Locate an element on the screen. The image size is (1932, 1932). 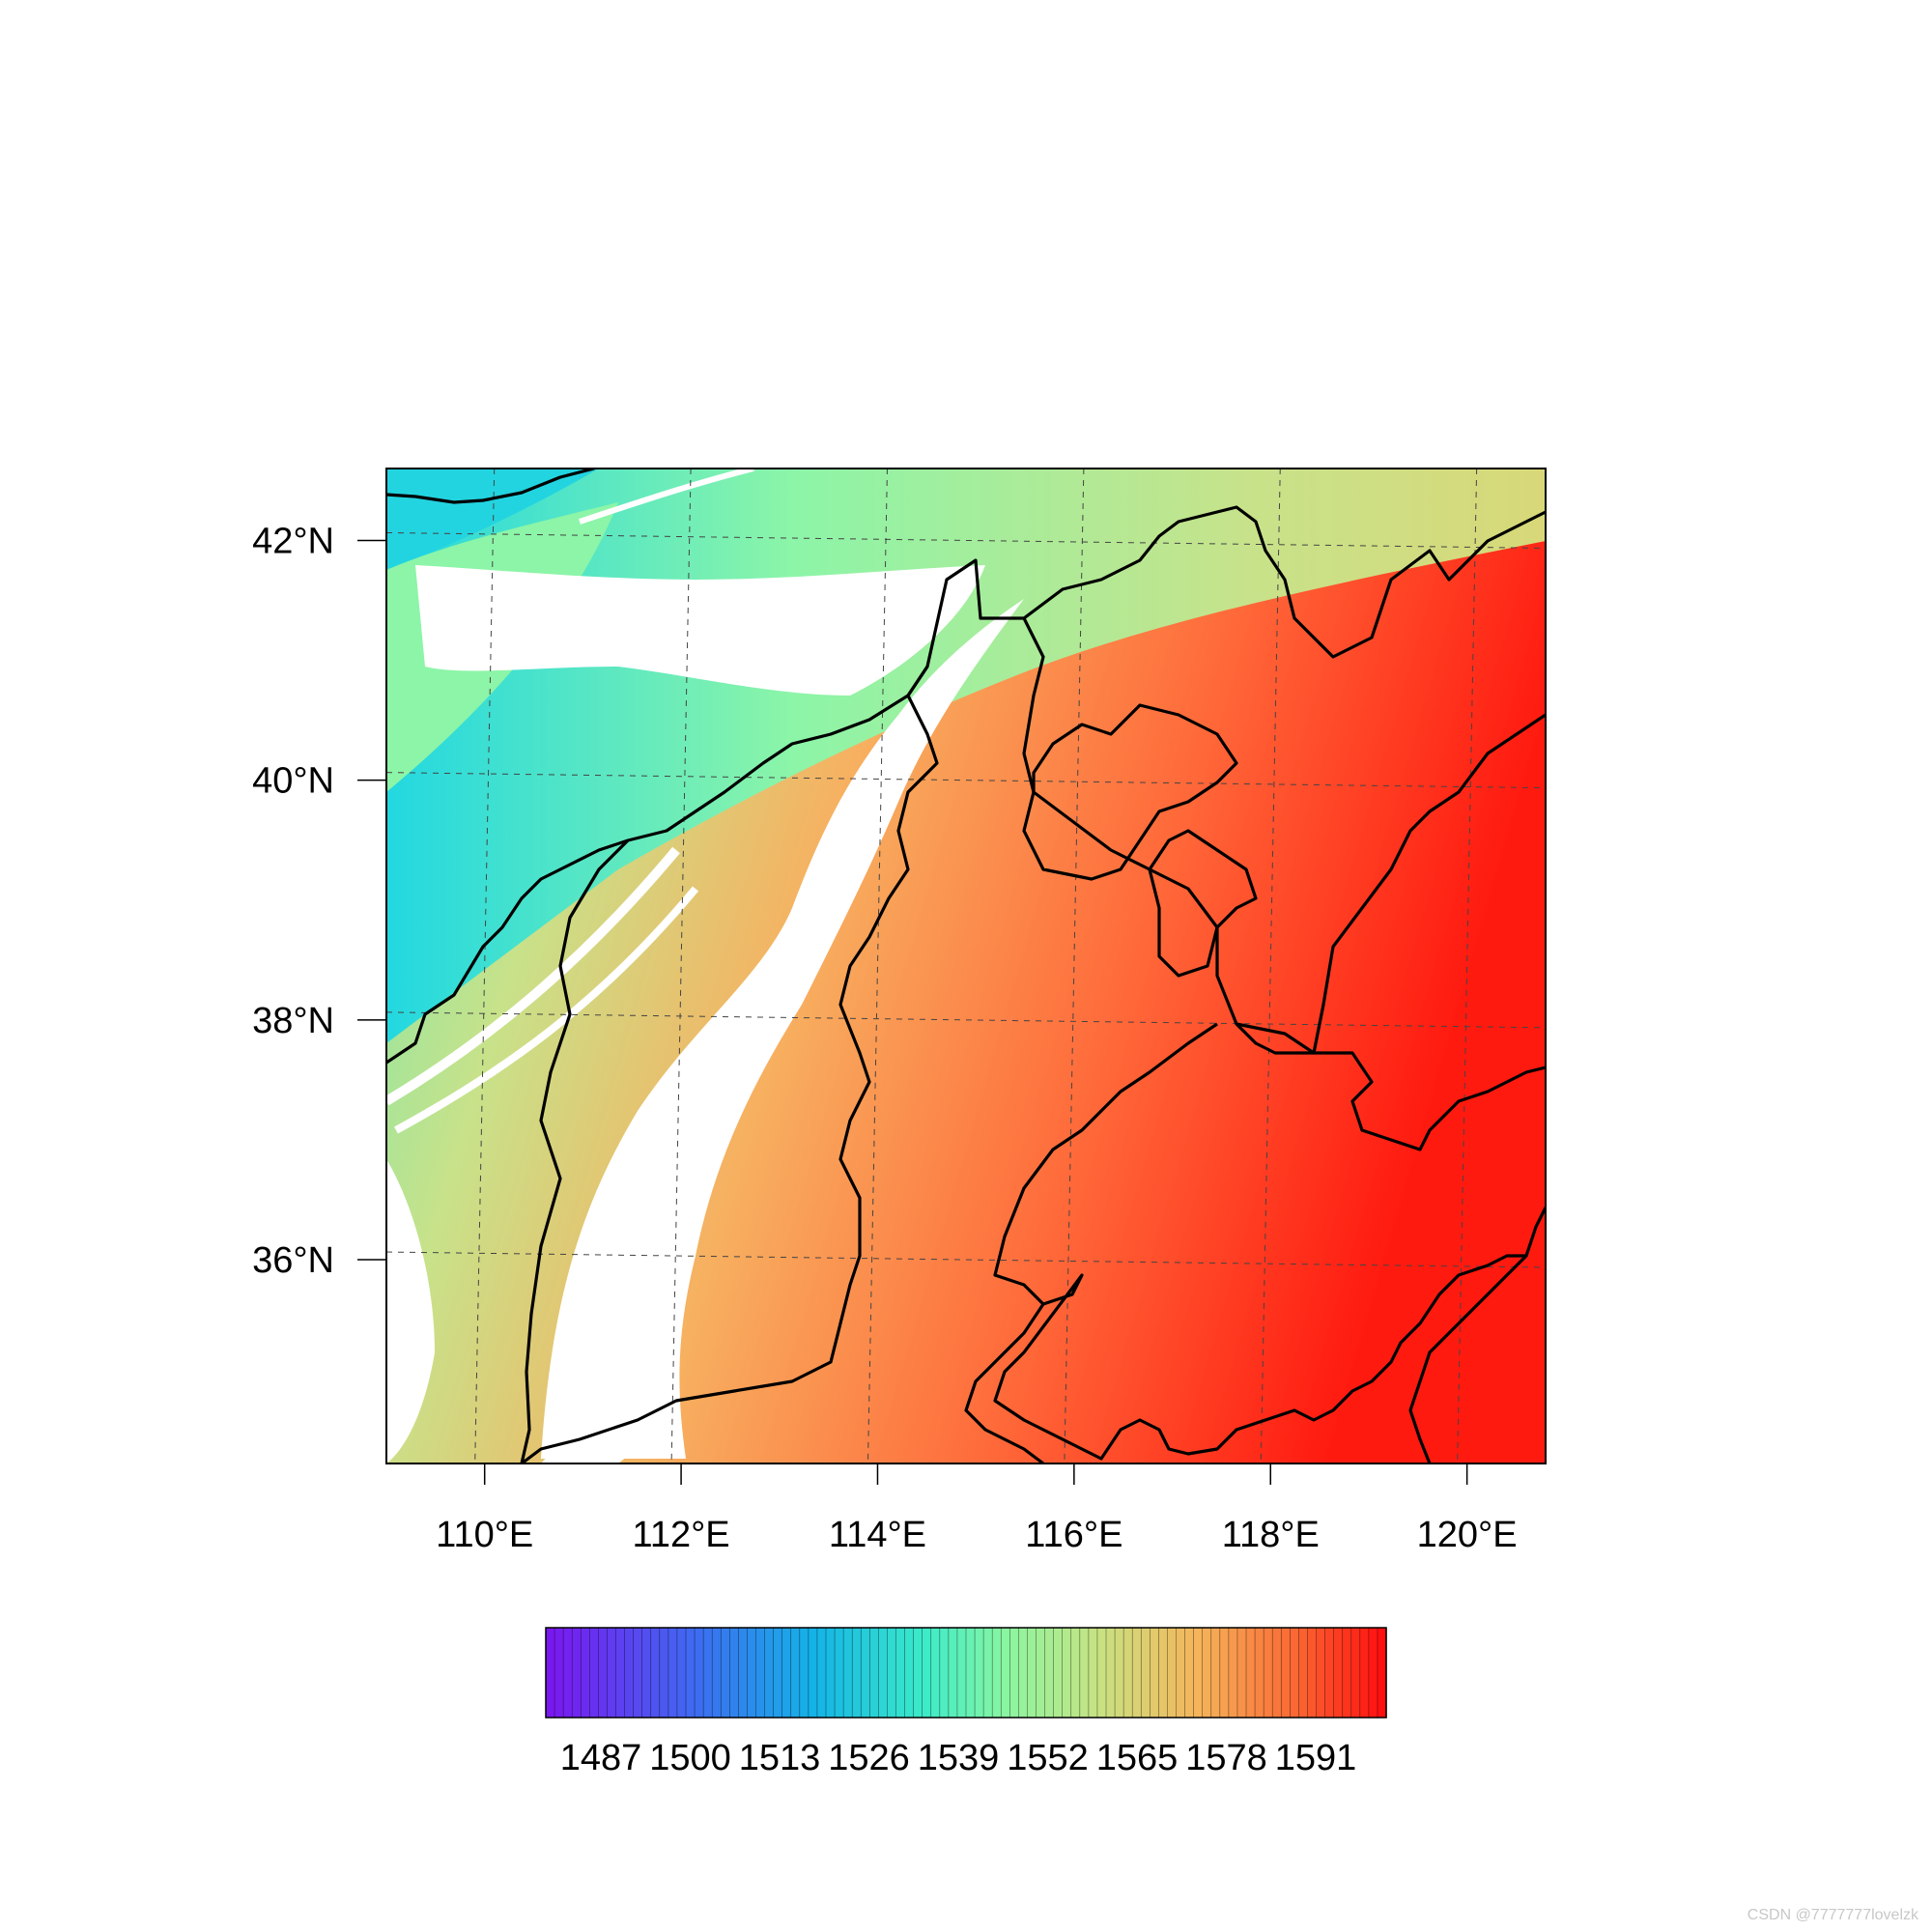
colorbar-label: 1500 is located at coordinates (690, 1758).